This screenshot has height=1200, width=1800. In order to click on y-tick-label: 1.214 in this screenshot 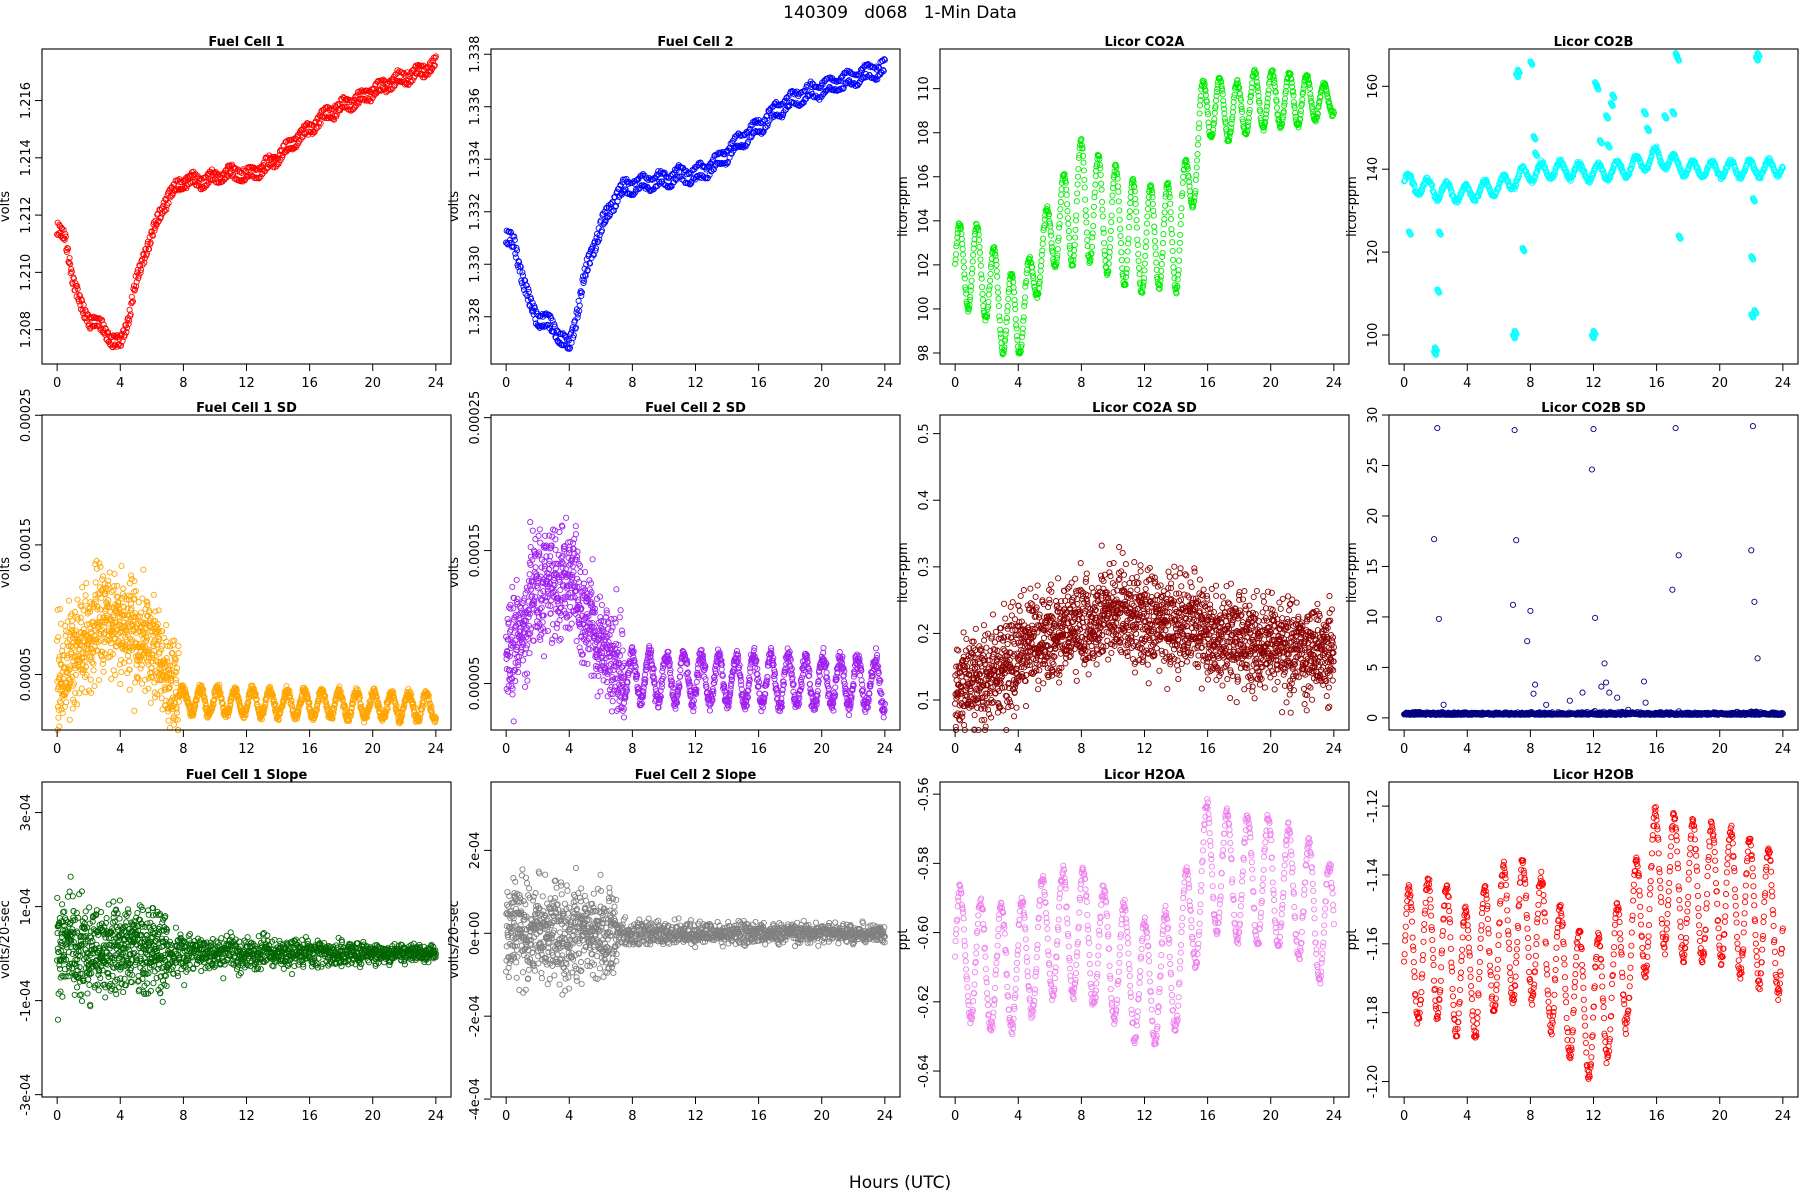, I will do `click(26, 157)`.